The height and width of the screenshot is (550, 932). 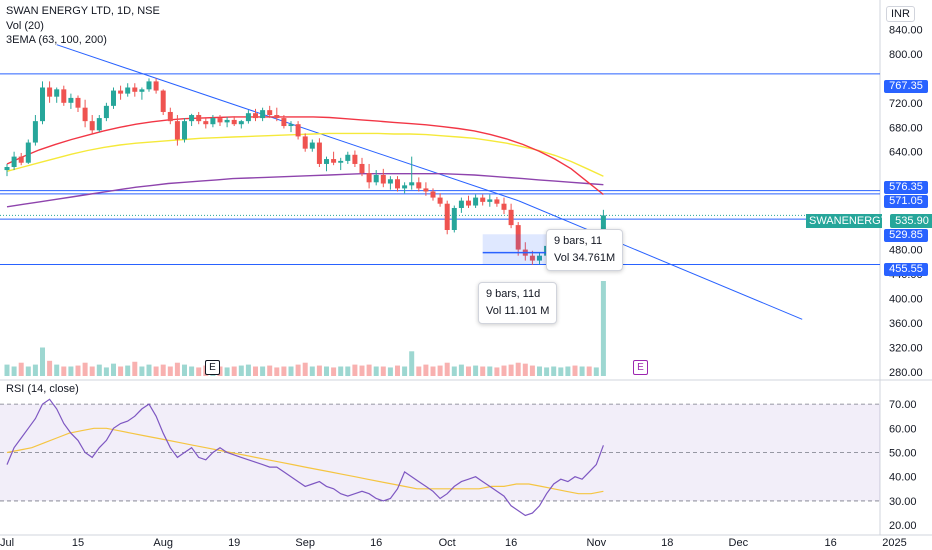 I want to click on rsi-axis: 70.00 60.00 50.00 40.00 30.00 20.00, so click(x=903, y=465).